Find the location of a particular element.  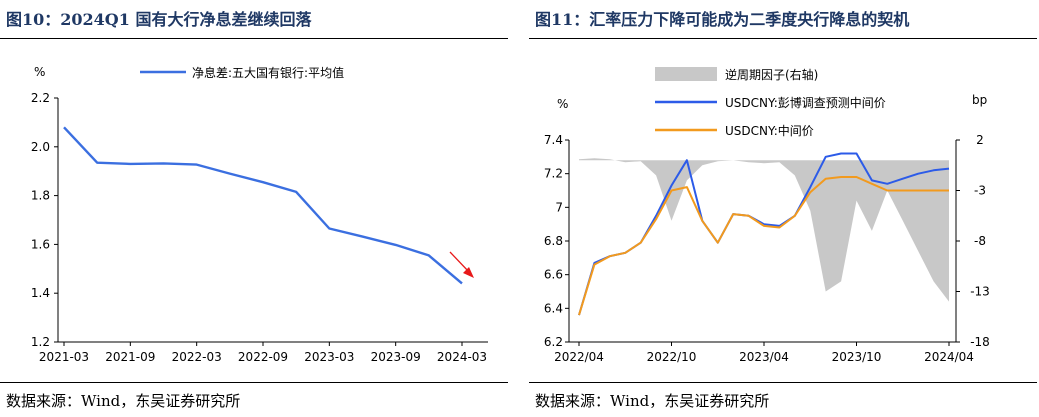

red-arrow-head is located at coordinates (468, 272).